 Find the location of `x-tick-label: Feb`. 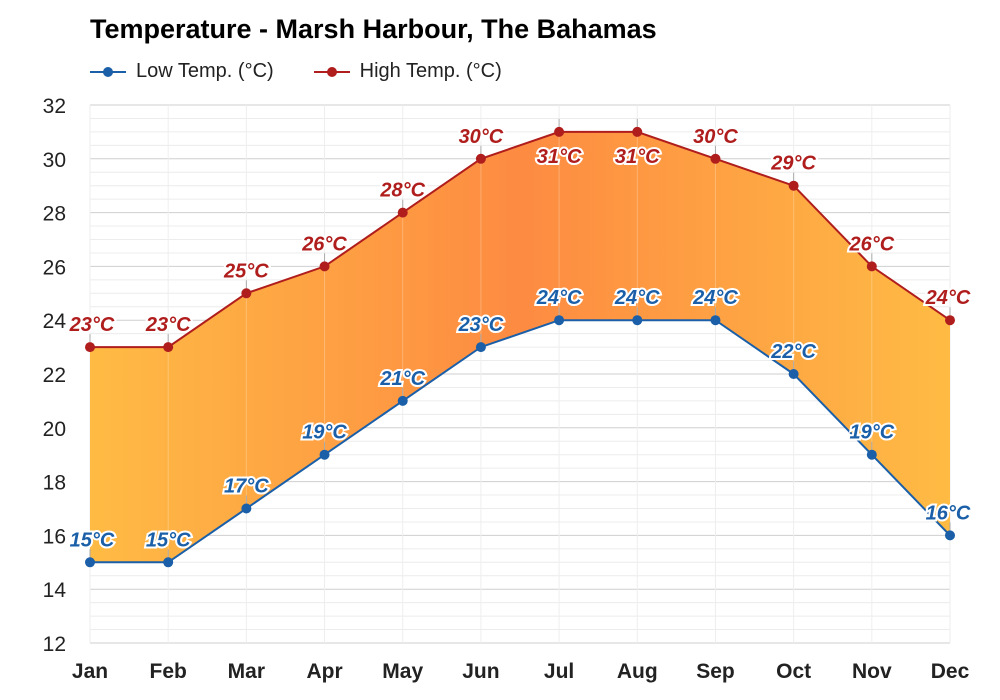

x-tick-label: Feb is located at coordinates (168, 671).